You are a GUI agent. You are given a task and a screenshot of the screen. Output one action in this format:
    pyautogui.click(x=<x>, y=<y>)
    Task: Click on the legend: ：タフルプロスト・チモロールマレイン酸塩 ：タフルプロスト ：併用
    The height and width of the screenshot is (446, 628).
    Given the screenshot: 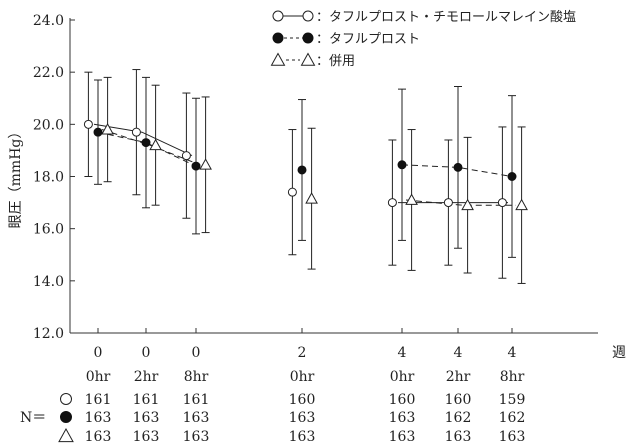 What is the action you would take?
    pyautogui.click(x=423, y=39)
    